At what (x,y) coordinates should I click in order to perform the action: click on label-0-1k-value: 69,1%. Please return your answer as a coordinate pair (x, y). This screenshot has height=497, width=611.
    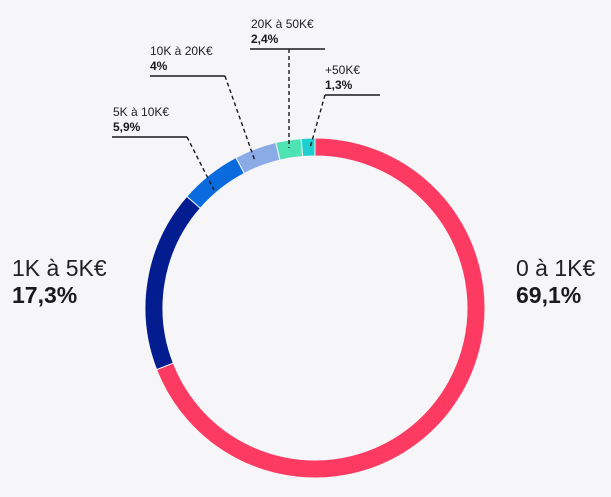
    Looking at the image, I should click on (548, 295).